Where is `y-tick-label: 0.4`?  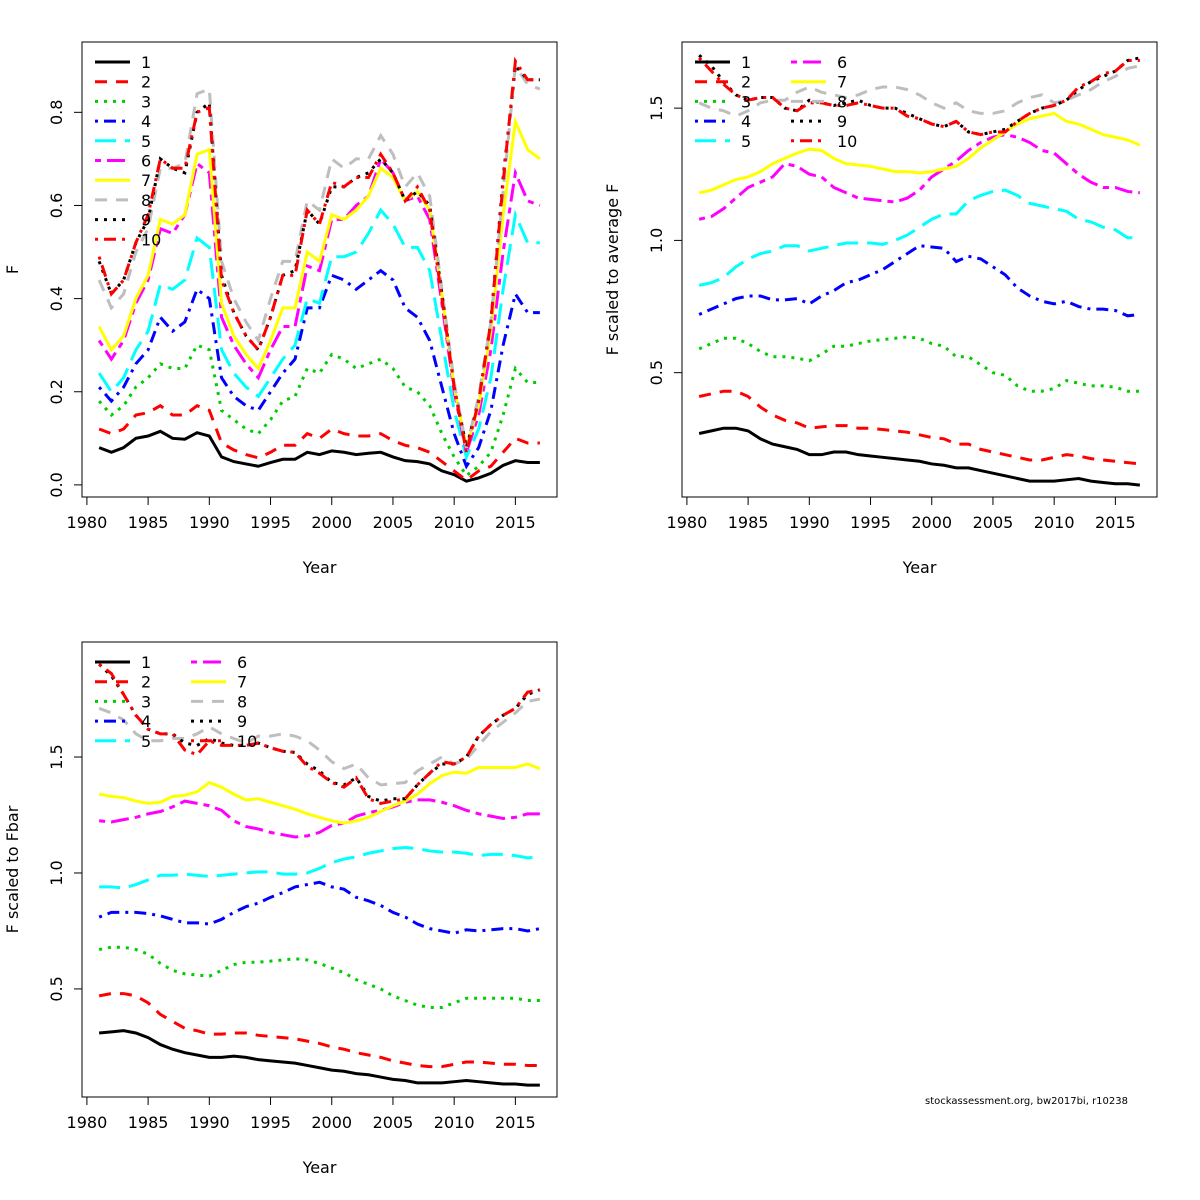
y-tick-label: 0.4 is located at coordinates (56, 298).